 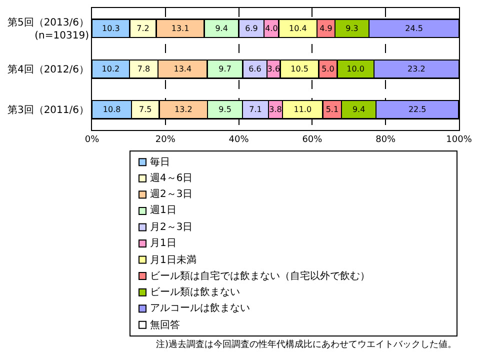 What do you see at coordinates (355, 69) in the screenshot?
I see `data-label: 10.0` at bounding box center [355, 69].